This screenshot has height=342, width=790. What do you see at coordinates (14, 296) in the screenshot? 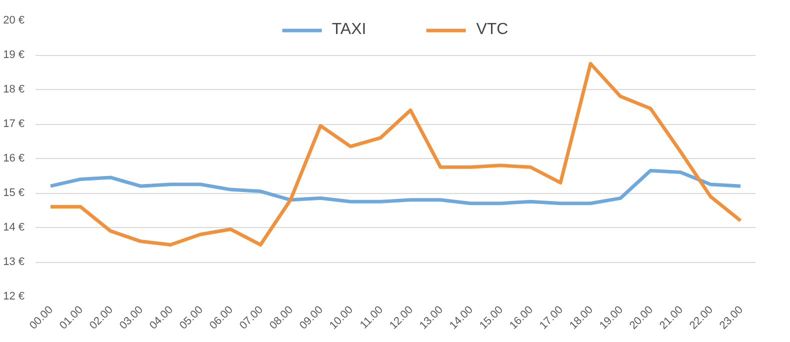
I see `y-tick-label: 12 €` at bounding box center [14, 296].